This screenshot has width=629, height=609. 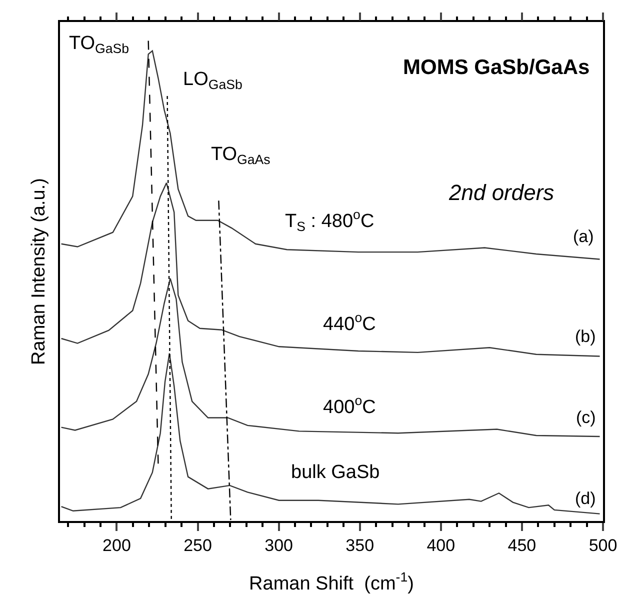 I want to click on x-tick-label: 300, so click(x=279, y=546).